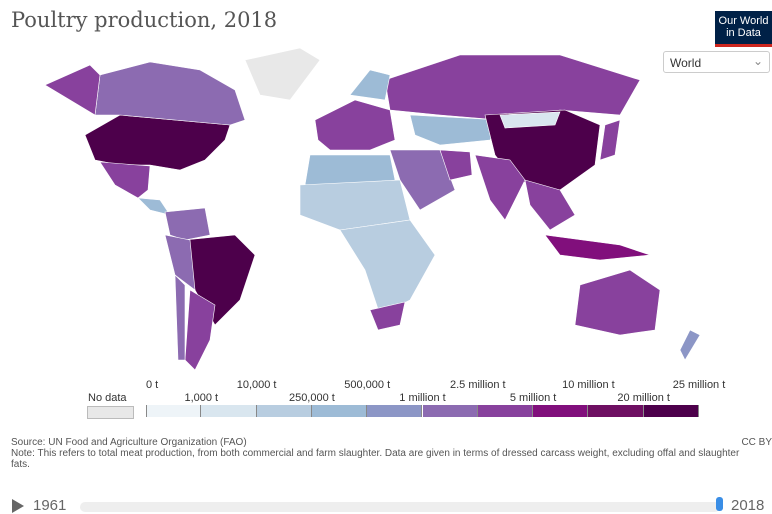 Image resolution: width=772 pixels, height=514 pixels. What do you see at coordinates (597, 247) in the screenshot?
I see `country-indonesia` at bounding box center [597, 247].